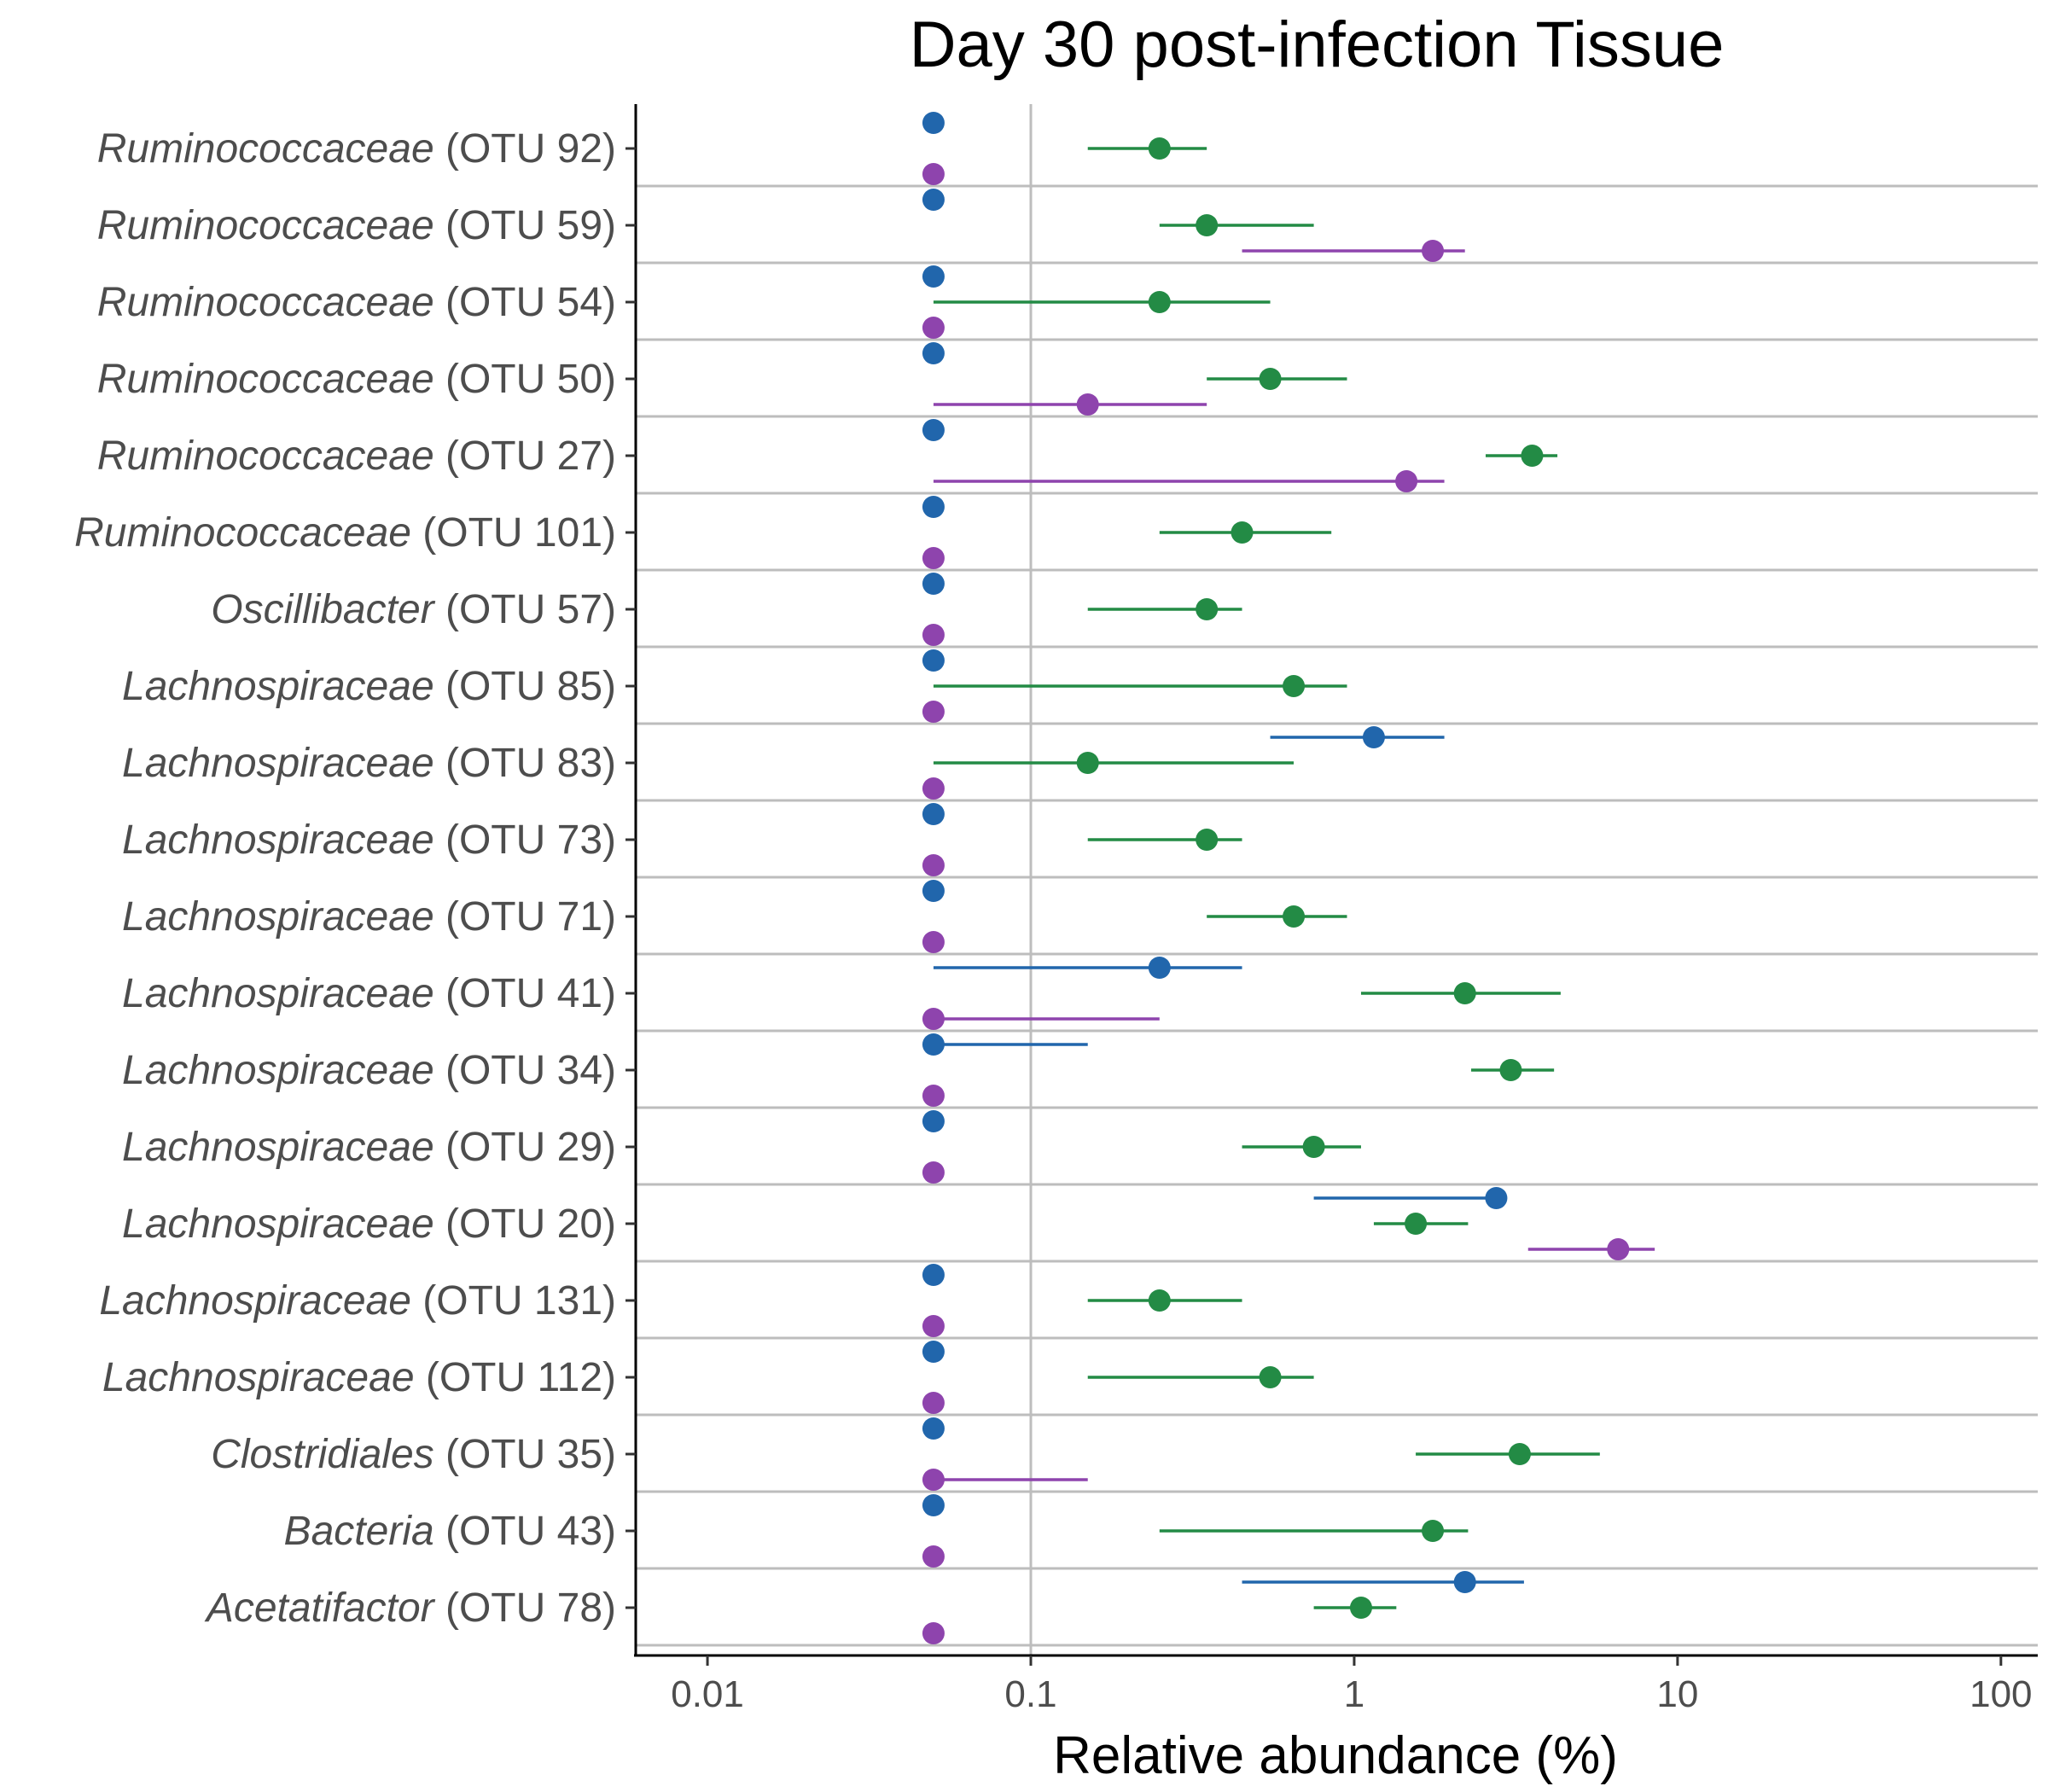 The width and height of the screenshot is (2048, 1792). What do you see at coordinates (525, 840) in the screenshot?
I see `category-otu: (OTU 73)` at bounding box center [525, 840].